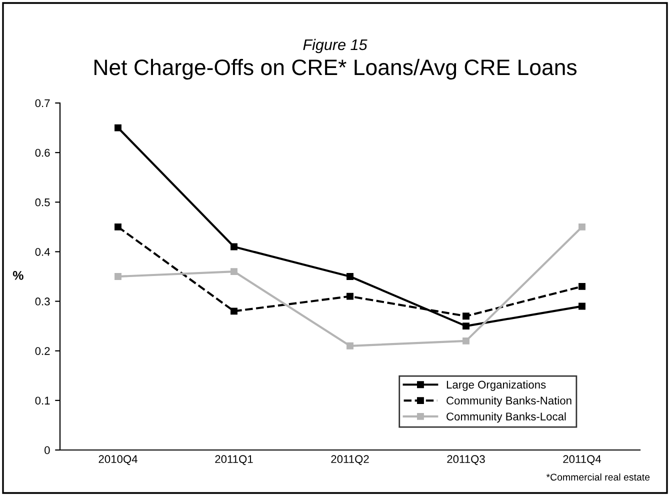  What do you see at coordinates (42, 351) in the screenshot?
I see `y-tick-label: 0.2` at bounding box center [42, 351].